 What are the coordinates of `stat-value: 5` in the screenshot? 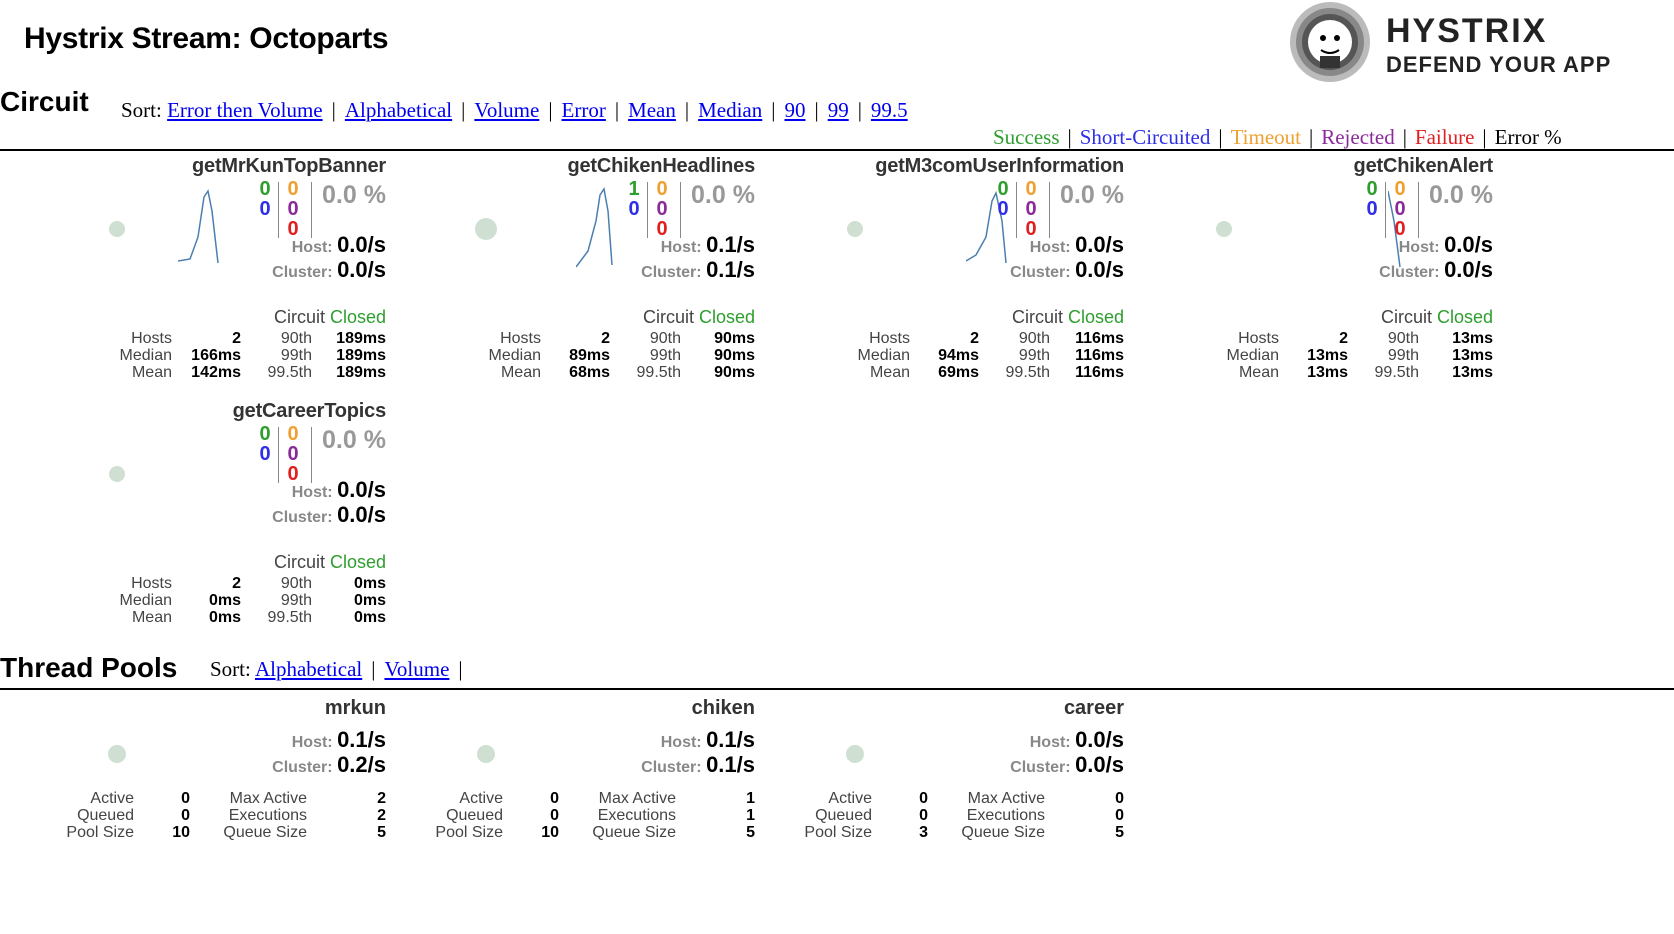 It's located at (1119, 832).